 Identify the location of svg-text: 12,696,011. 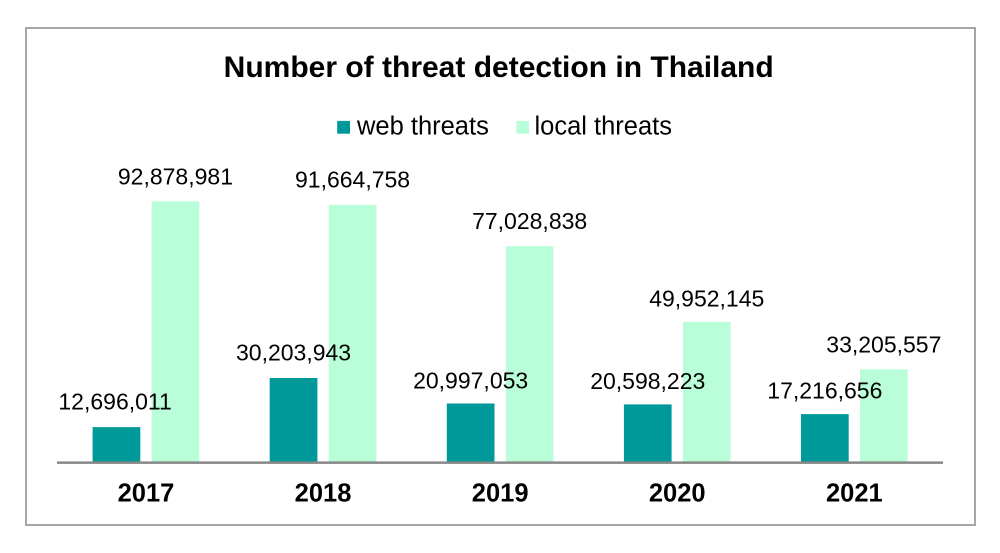
(114, 402).